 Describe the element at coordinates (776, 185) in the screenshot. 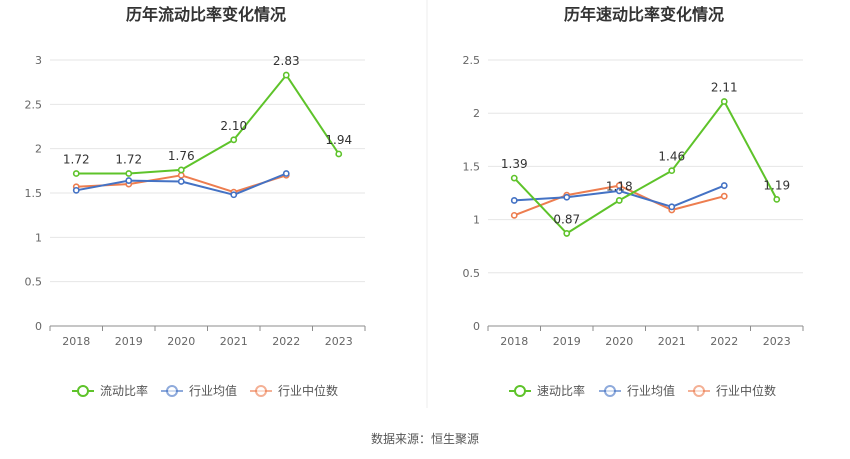

I see `data-label: 1.19` at that location.